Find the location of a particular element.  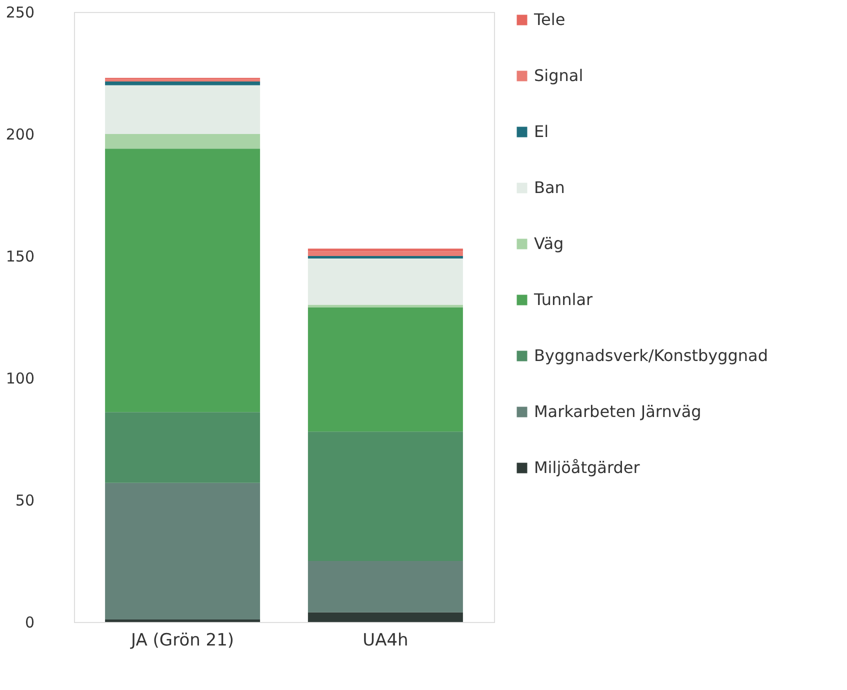

y-tick-label: 0 is located at coordinates (29, 623).